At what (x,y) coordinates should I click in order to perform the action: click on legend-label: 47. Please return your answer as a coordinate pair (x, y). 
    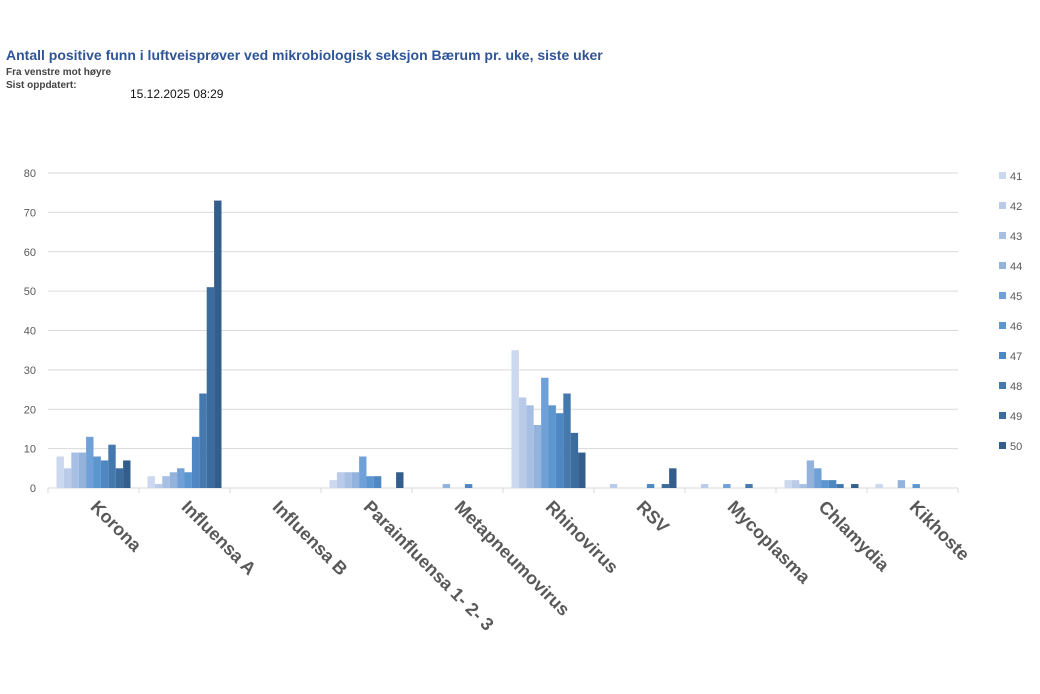
    Looking at the image, I should click on (1016, 357).